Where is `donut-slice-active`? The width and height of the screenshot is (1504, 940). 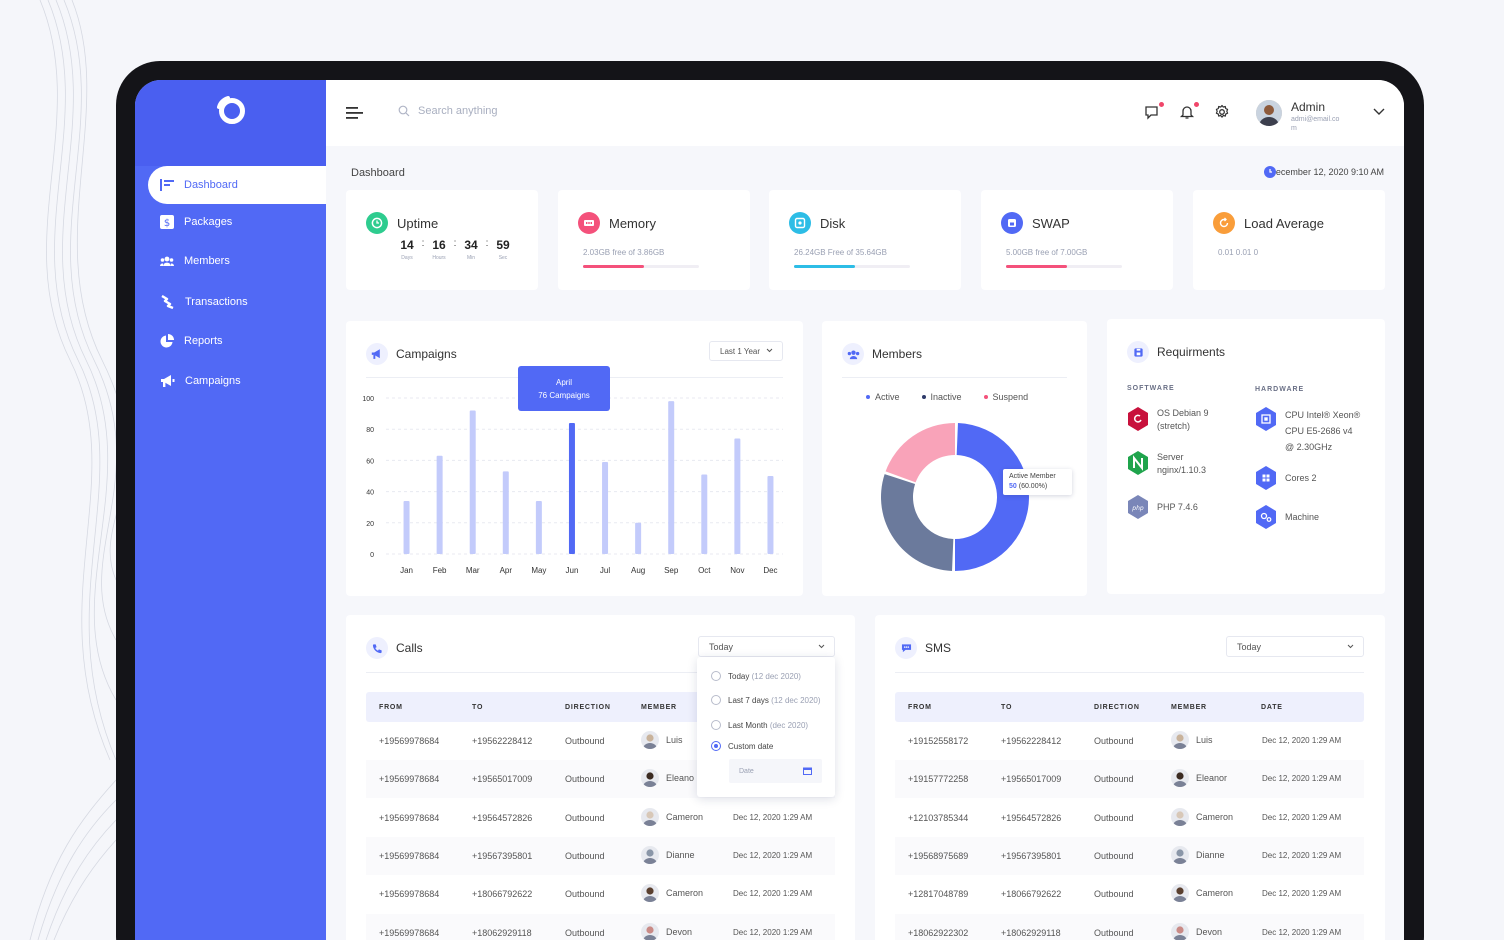 donut-slice-active is located at coordinates (992, 497).